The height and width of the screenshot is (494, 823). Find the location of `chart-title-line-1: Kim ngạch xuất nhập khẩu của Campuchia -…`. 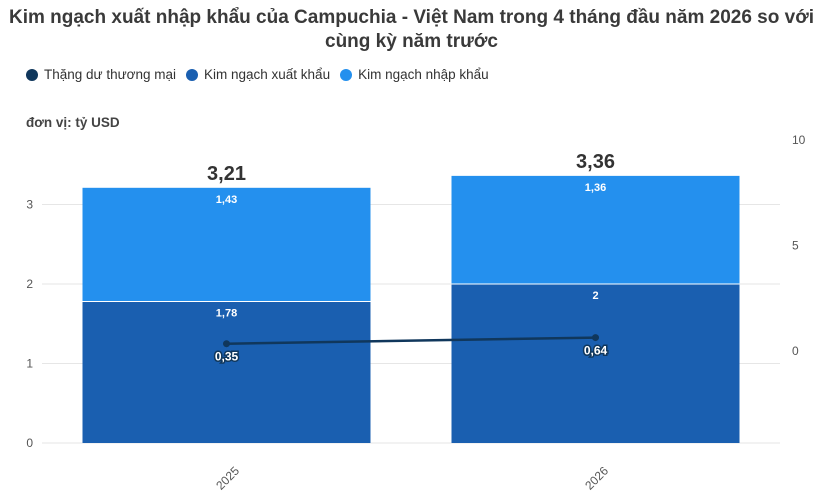

chart-title-line-1: Kim ngạch xuất nhập khẩu của Campuchia -… is located at coordinates (411, 17).